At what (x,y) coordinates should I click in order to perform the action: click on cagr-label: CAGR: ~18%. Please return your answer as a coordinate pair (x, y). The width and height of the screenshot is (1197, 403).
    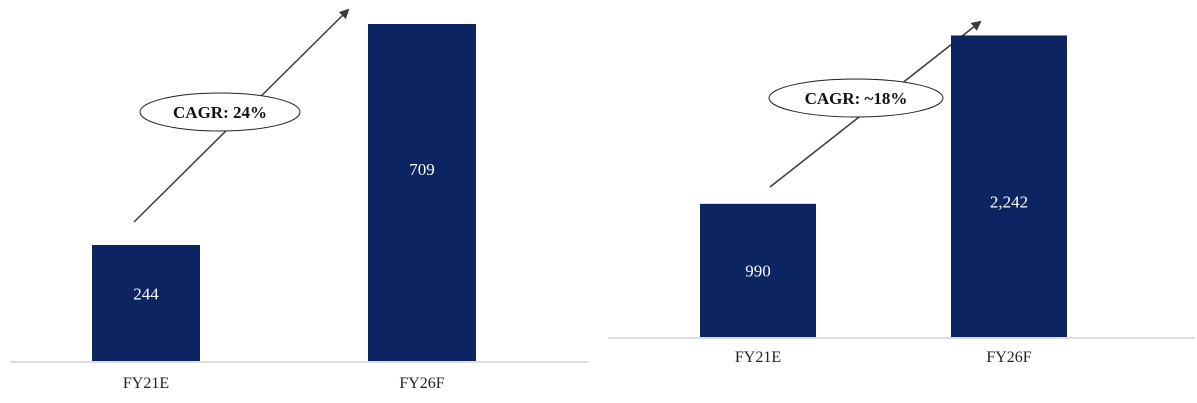
    Looking at the image, I should click on (856, 98).